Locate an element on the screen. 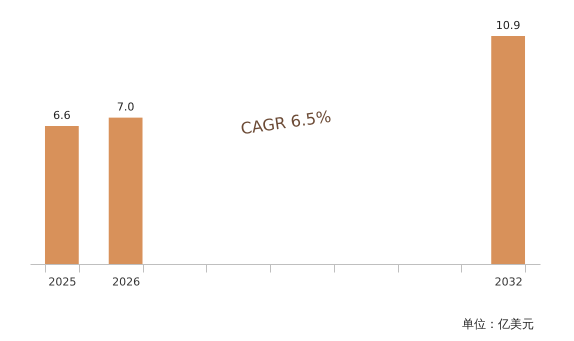  text: 单位：亿美元 is located at coordinates (498, 324).